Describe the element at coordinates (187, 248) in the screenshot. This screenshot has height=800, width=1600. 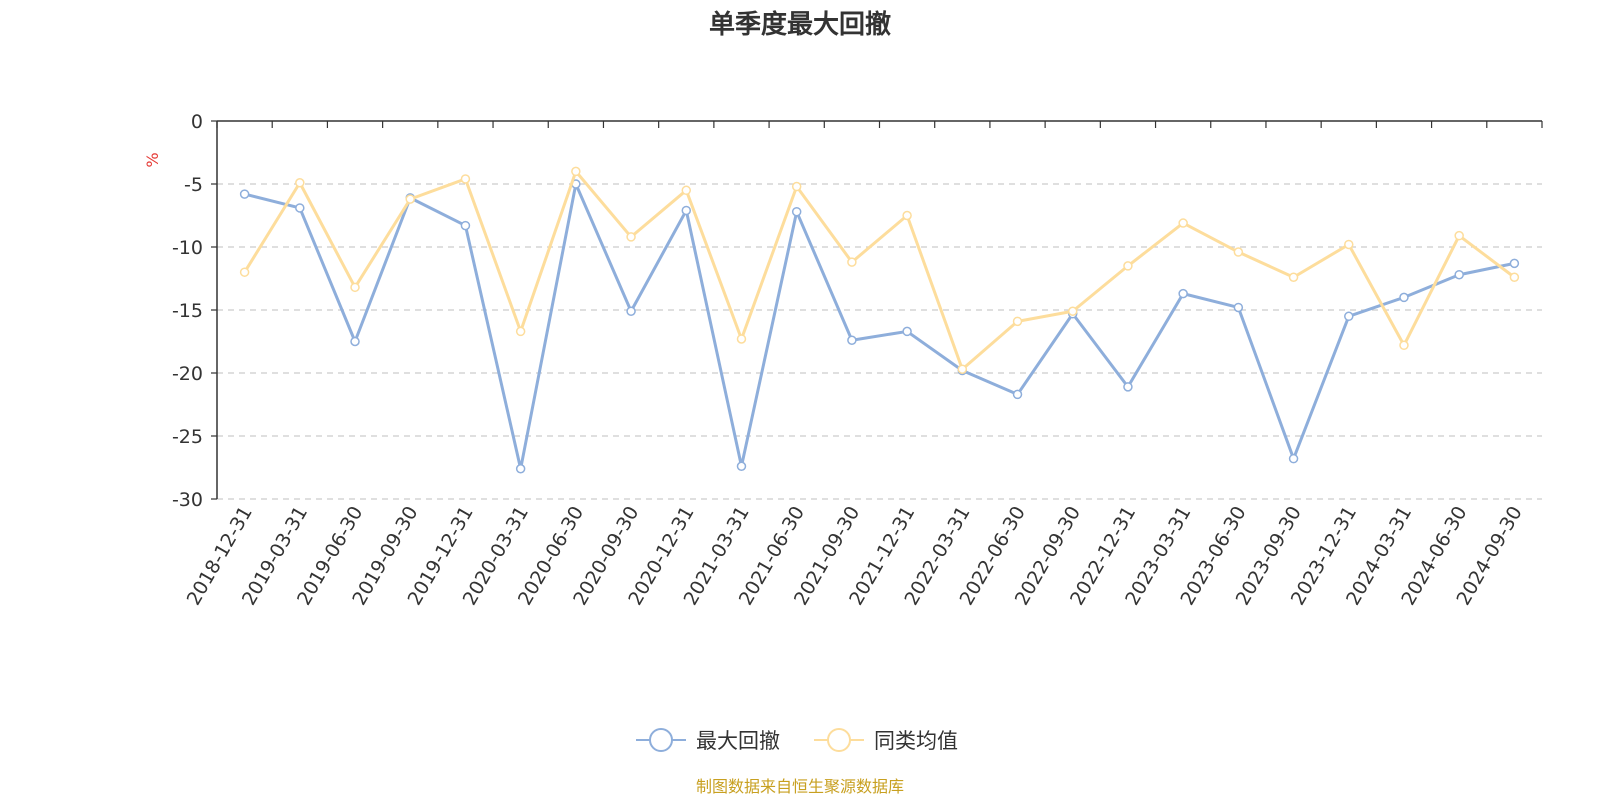
I see `y-tick-label: -10` at that location.